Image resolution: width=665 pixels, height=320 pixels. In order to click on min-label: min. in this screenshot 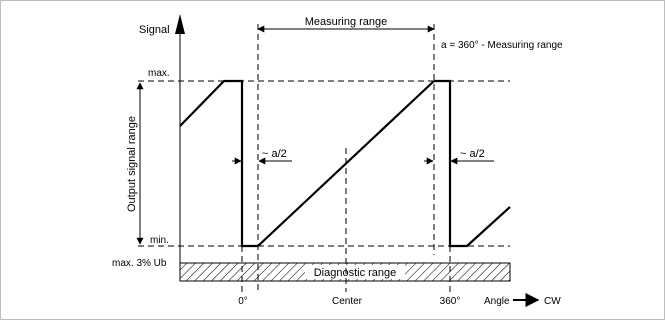, I will do `click(159, 240)`.